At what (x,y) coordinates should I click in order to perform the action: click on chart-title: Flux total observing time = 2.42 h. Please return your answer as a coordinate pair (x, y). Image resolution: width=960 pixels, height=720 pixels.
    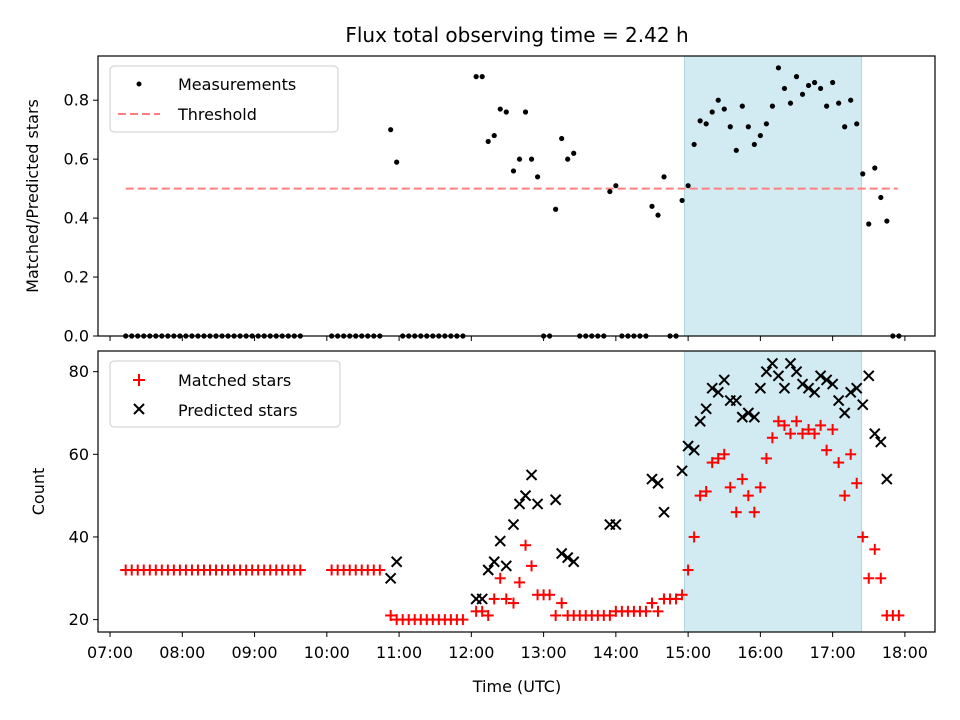
    Looking at the image, I should click on (516, 35).